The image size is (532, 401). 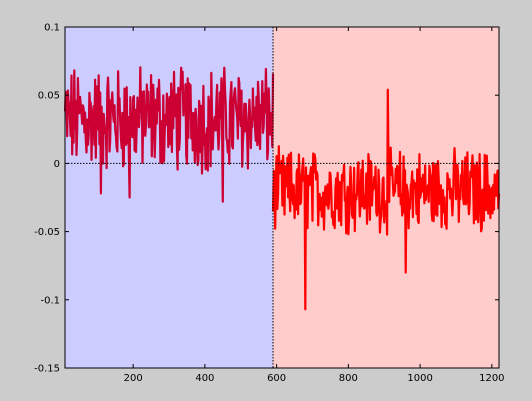 I want to click on y-tick-label: 0.05, so click(x=49, y=96).